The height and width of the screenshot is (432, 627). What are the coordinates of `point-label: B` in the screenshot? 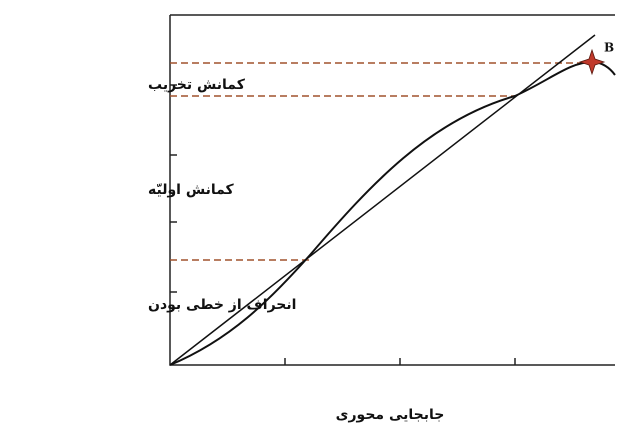 It's located at (609, 48).